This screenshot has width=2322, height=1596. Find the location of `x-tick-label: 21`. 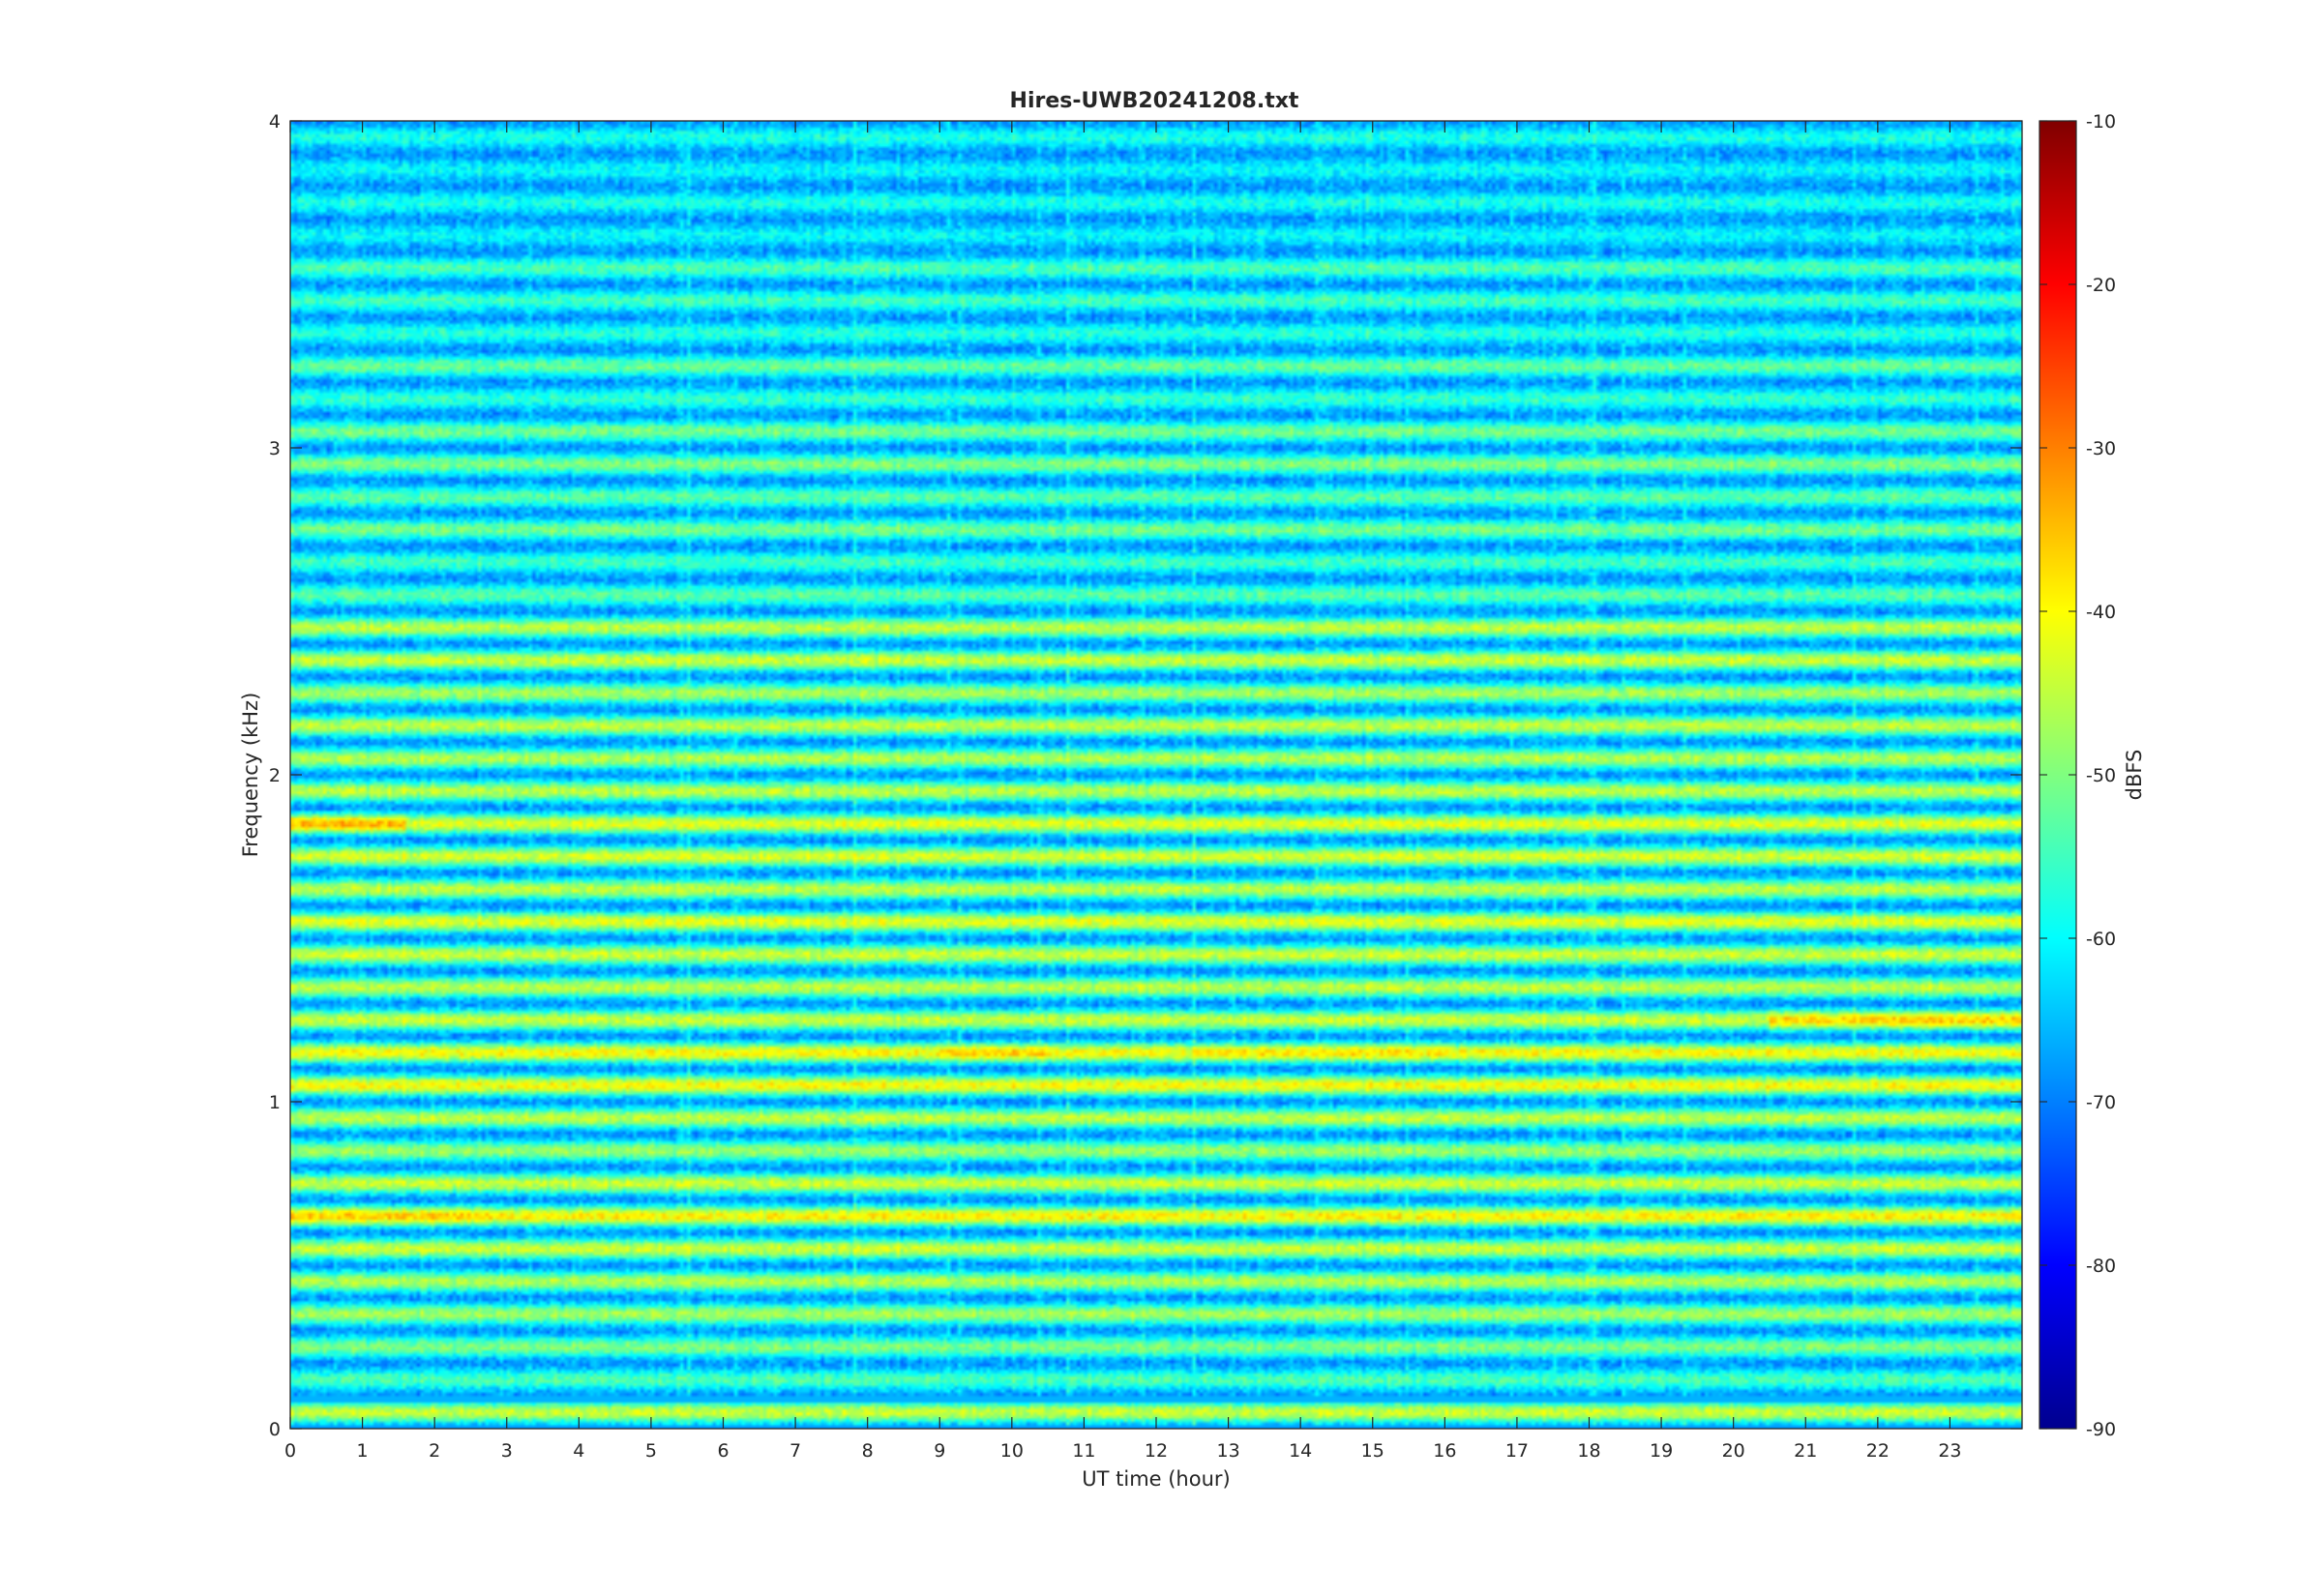

x-tick-label: 21 is located at coordinates (1805, 1451).